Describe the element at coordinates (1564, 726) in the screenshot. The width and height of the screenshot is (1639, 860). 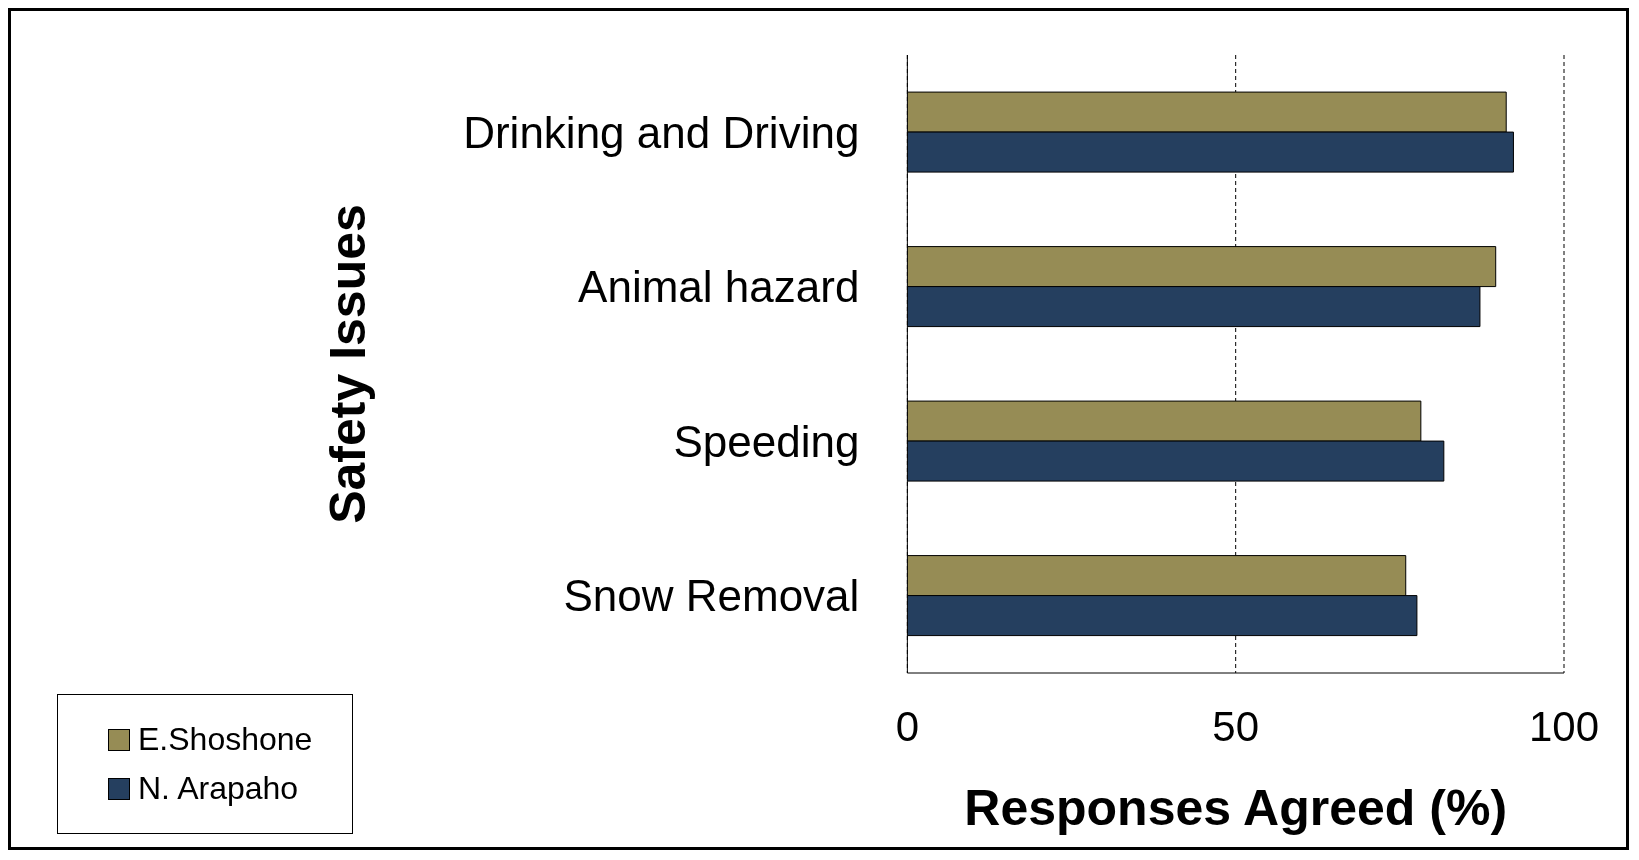
I see `x-tick-label: 100` at that location.